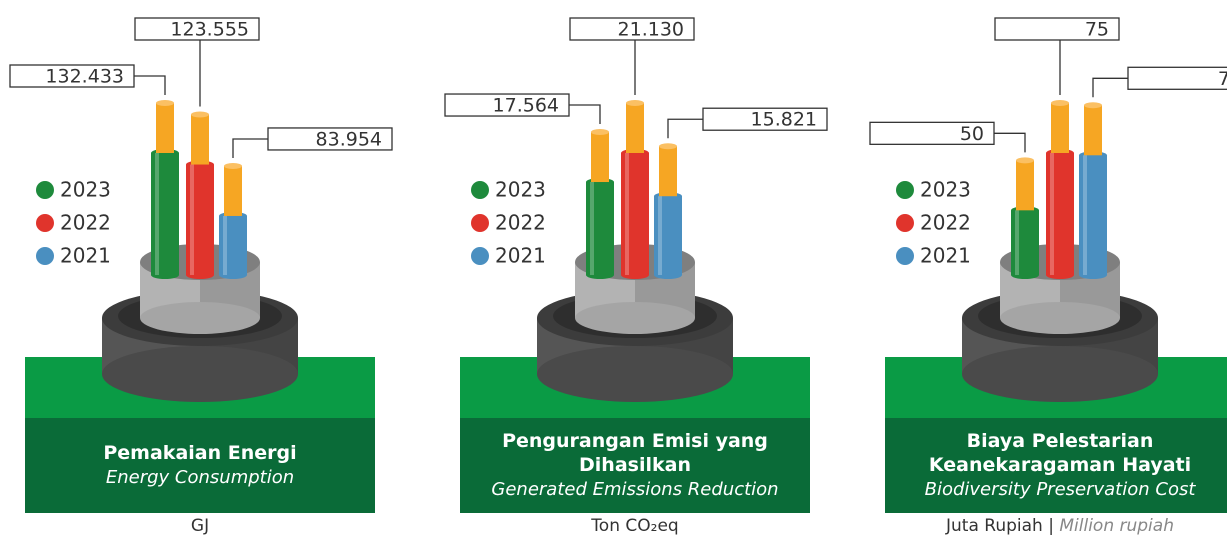 The width and height of the screenshot is (1227, 546). What do you see at coordinates (526, 106) in the screenshot?
I see `value-label: 17.564` at bounding box center [526, 106].